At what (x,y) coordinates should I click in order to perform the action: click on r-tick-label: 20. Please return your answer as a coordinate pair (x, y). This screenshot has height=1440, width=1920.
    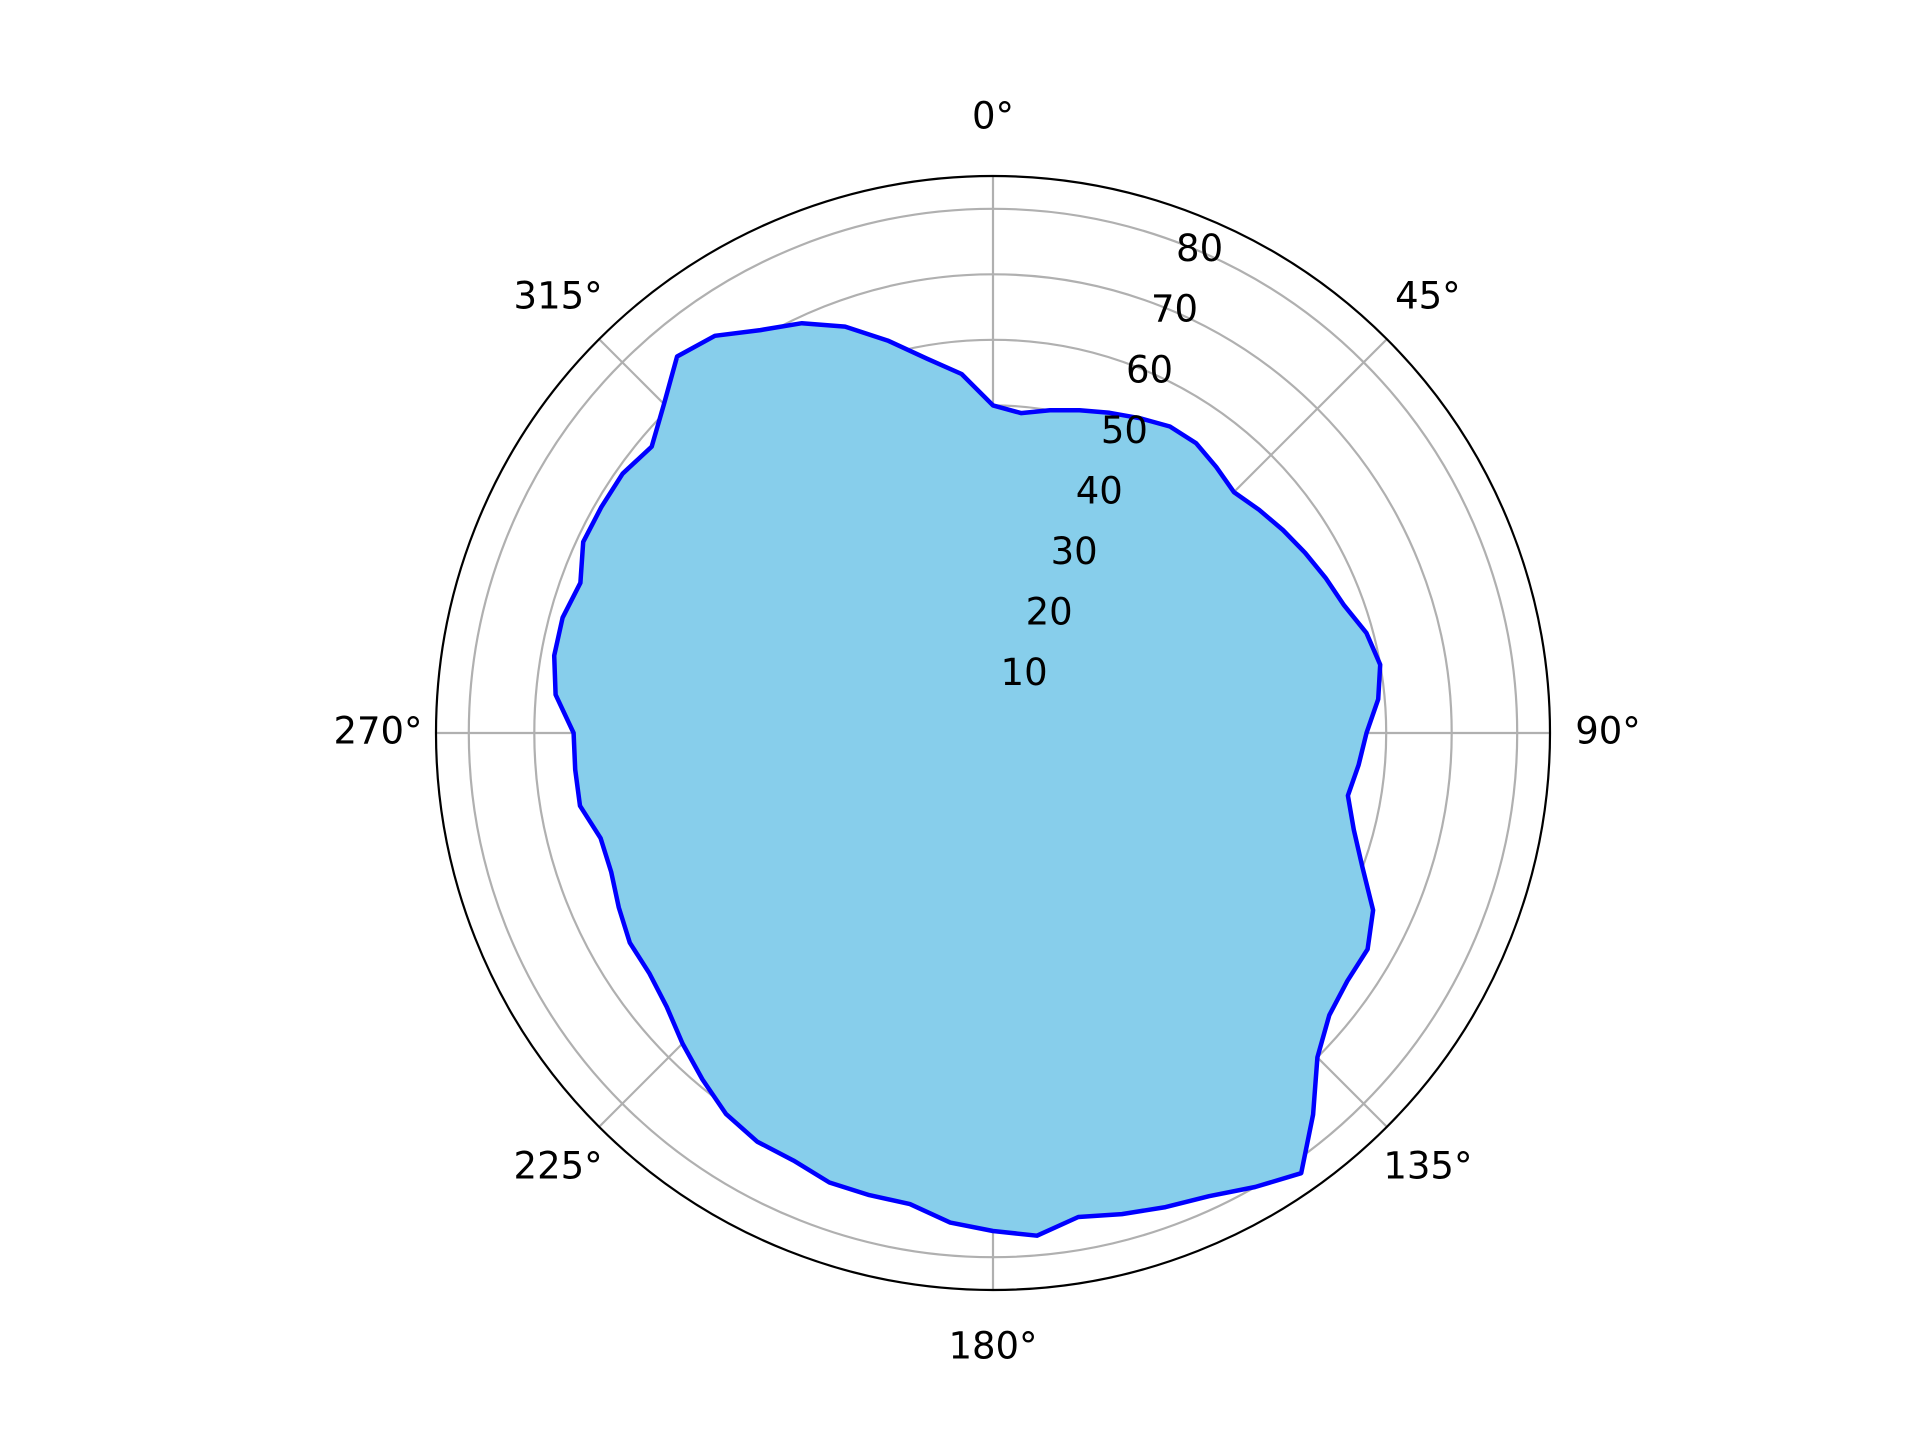
    Looking at the image, I should click on (1049, 611).